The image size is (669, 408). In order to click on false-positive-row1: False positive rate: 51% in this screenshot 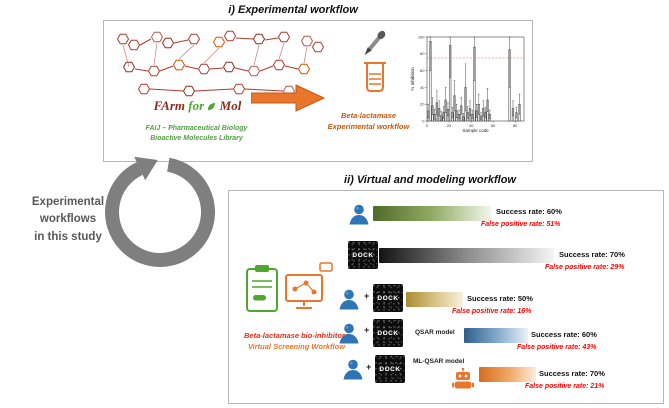, I will do `click(521, 224)`.